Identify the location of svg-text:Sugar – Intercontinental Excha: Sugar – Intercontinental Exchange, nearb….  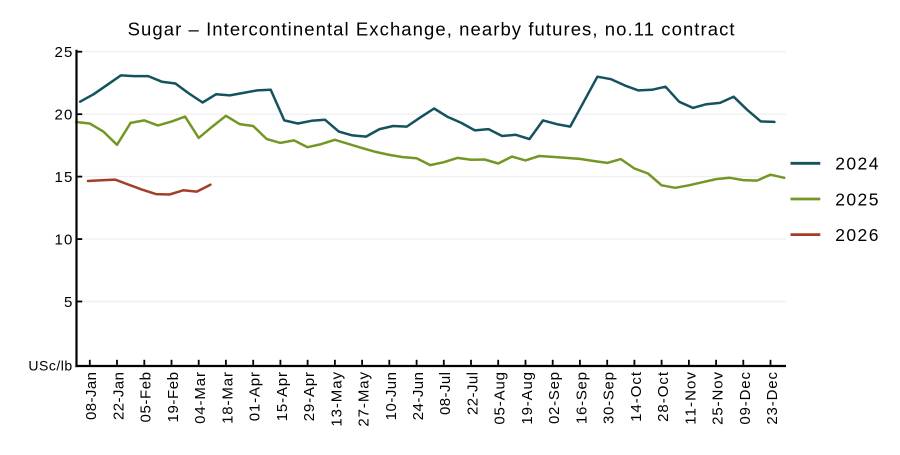
(432, 28).